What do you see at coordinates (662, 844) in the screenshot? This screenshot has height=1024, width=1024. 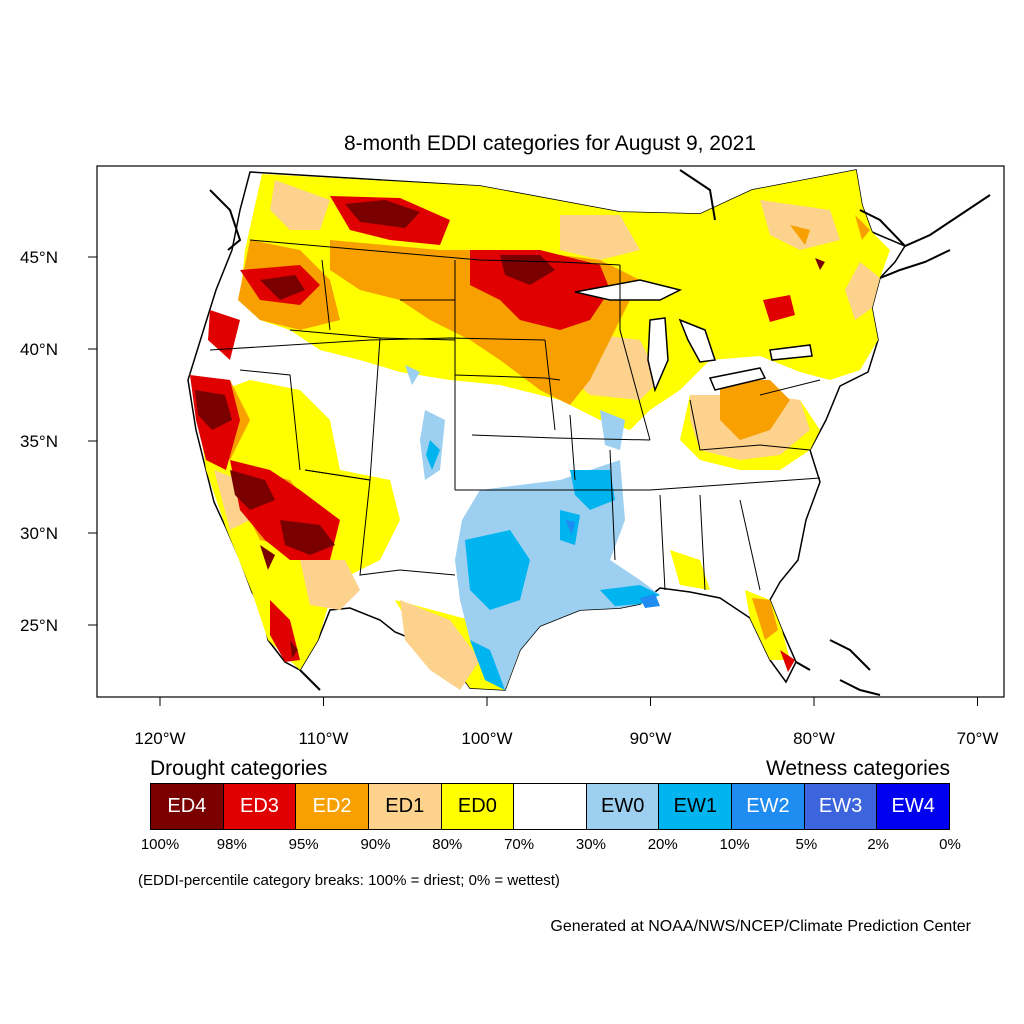 I see `percentile-break-label: 20%` at bounding box center [662, 844].